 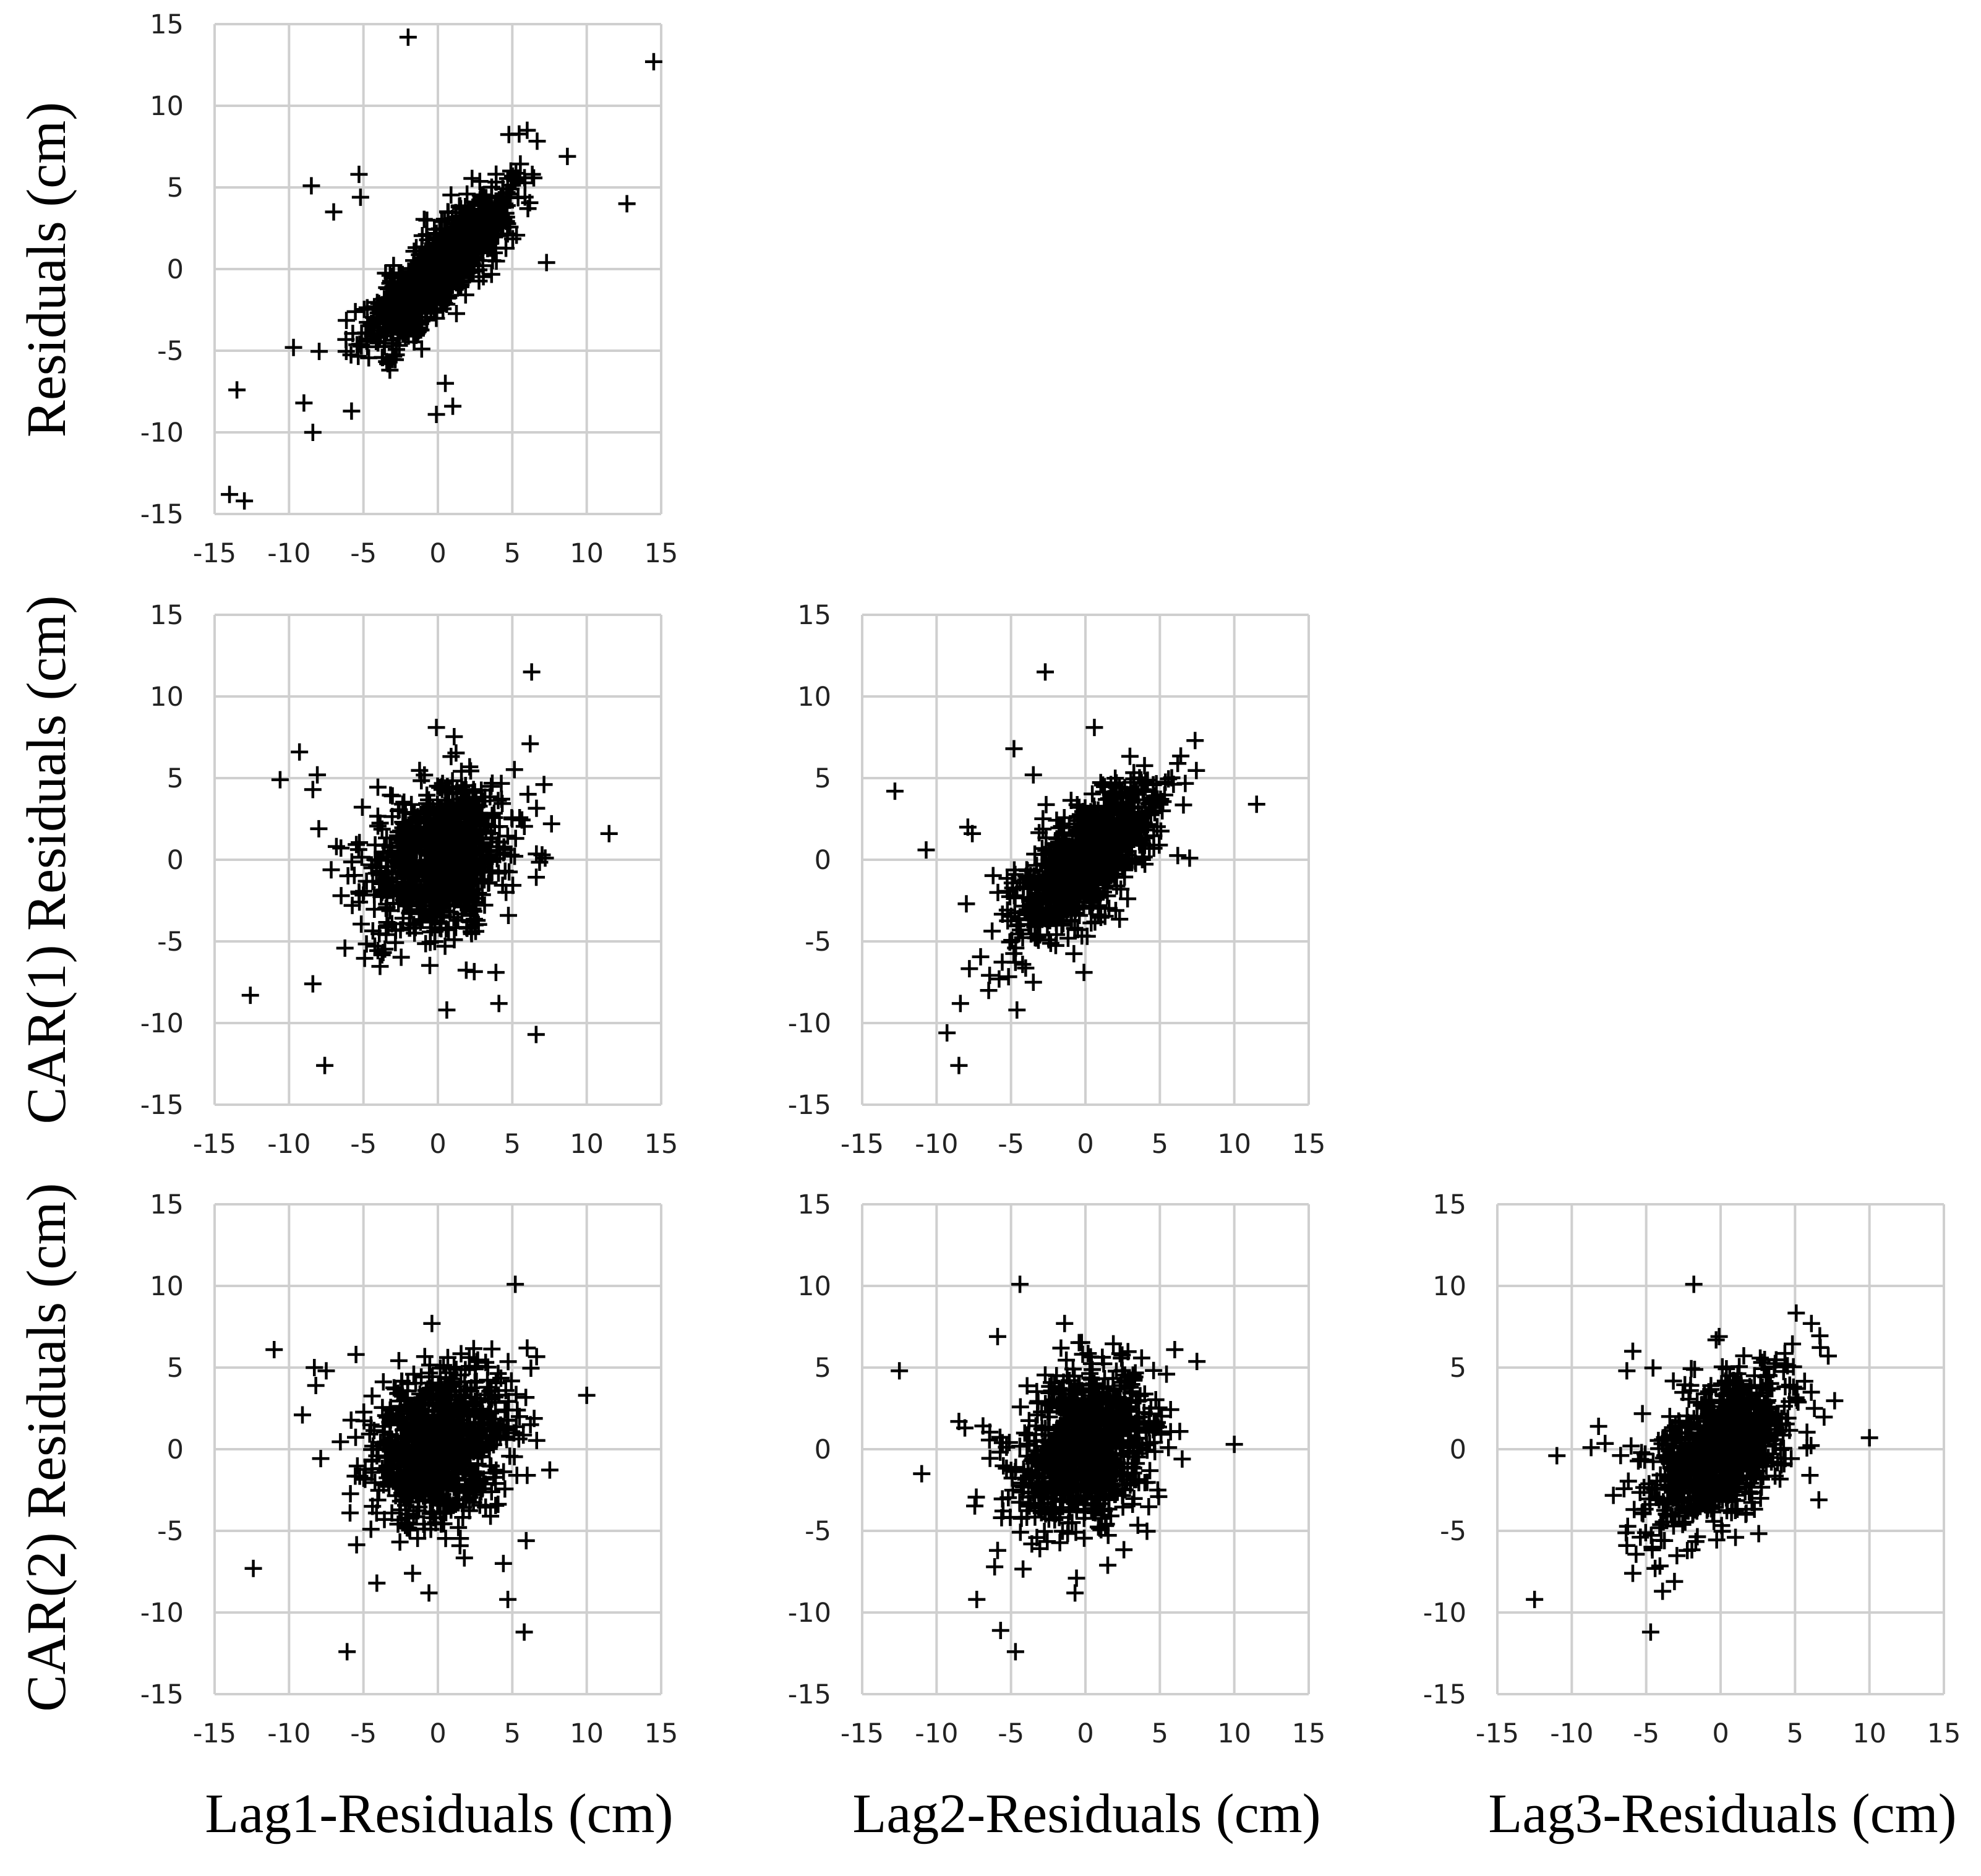 I want to click on y-tick-label: 10, so click(x=814, y=697).